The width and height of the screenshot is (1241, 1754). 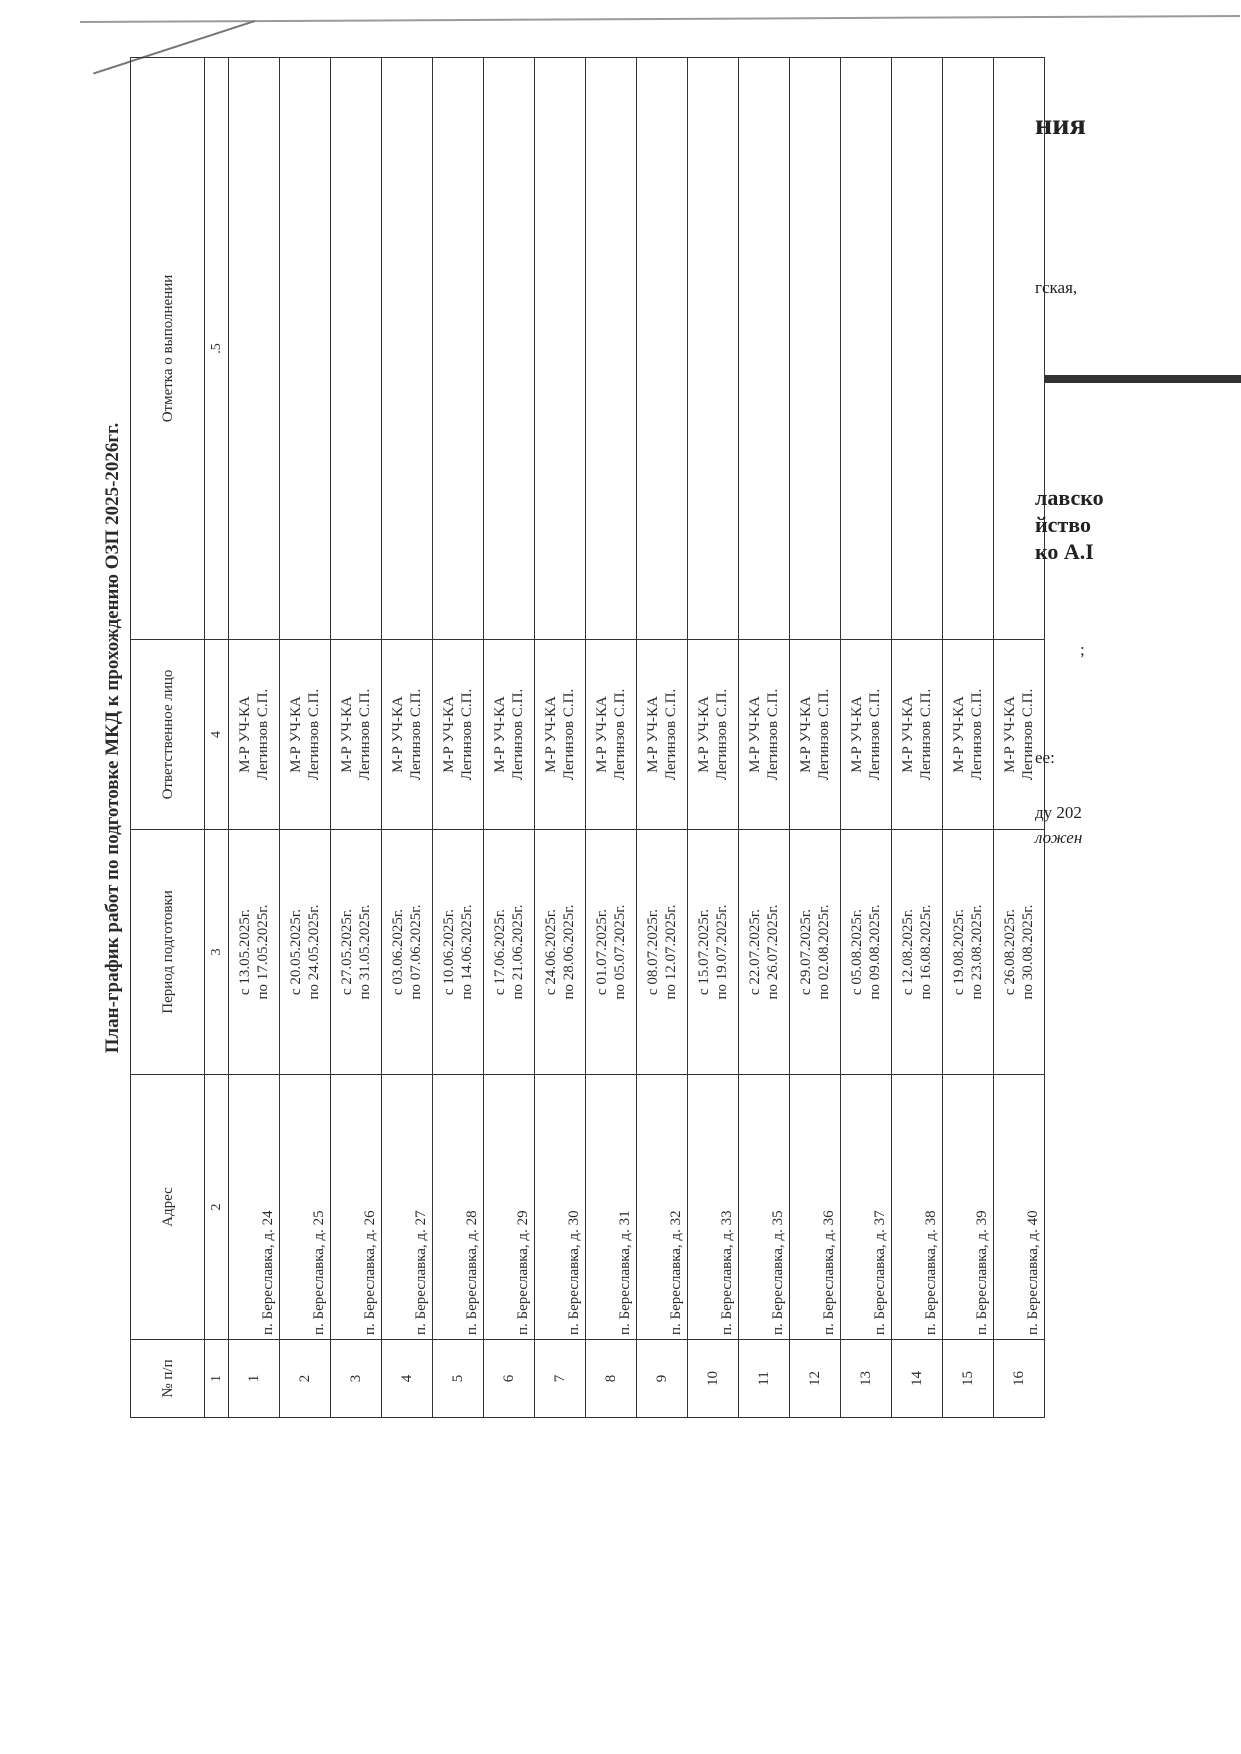 I want to click on period-to: по 16.08.2025г., so click(x=926, y=952).